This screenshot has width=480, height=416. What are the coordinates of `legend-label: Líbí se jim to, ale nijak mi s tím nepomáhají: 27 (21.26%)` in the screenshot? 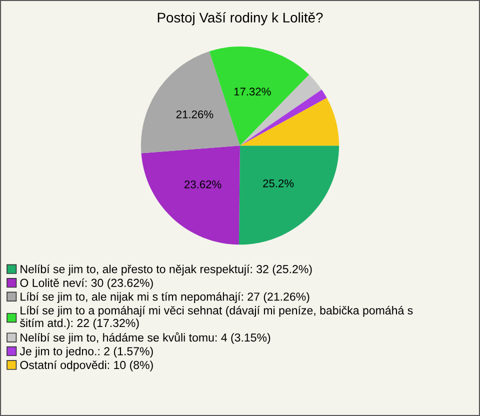 It's located at (165, 298).